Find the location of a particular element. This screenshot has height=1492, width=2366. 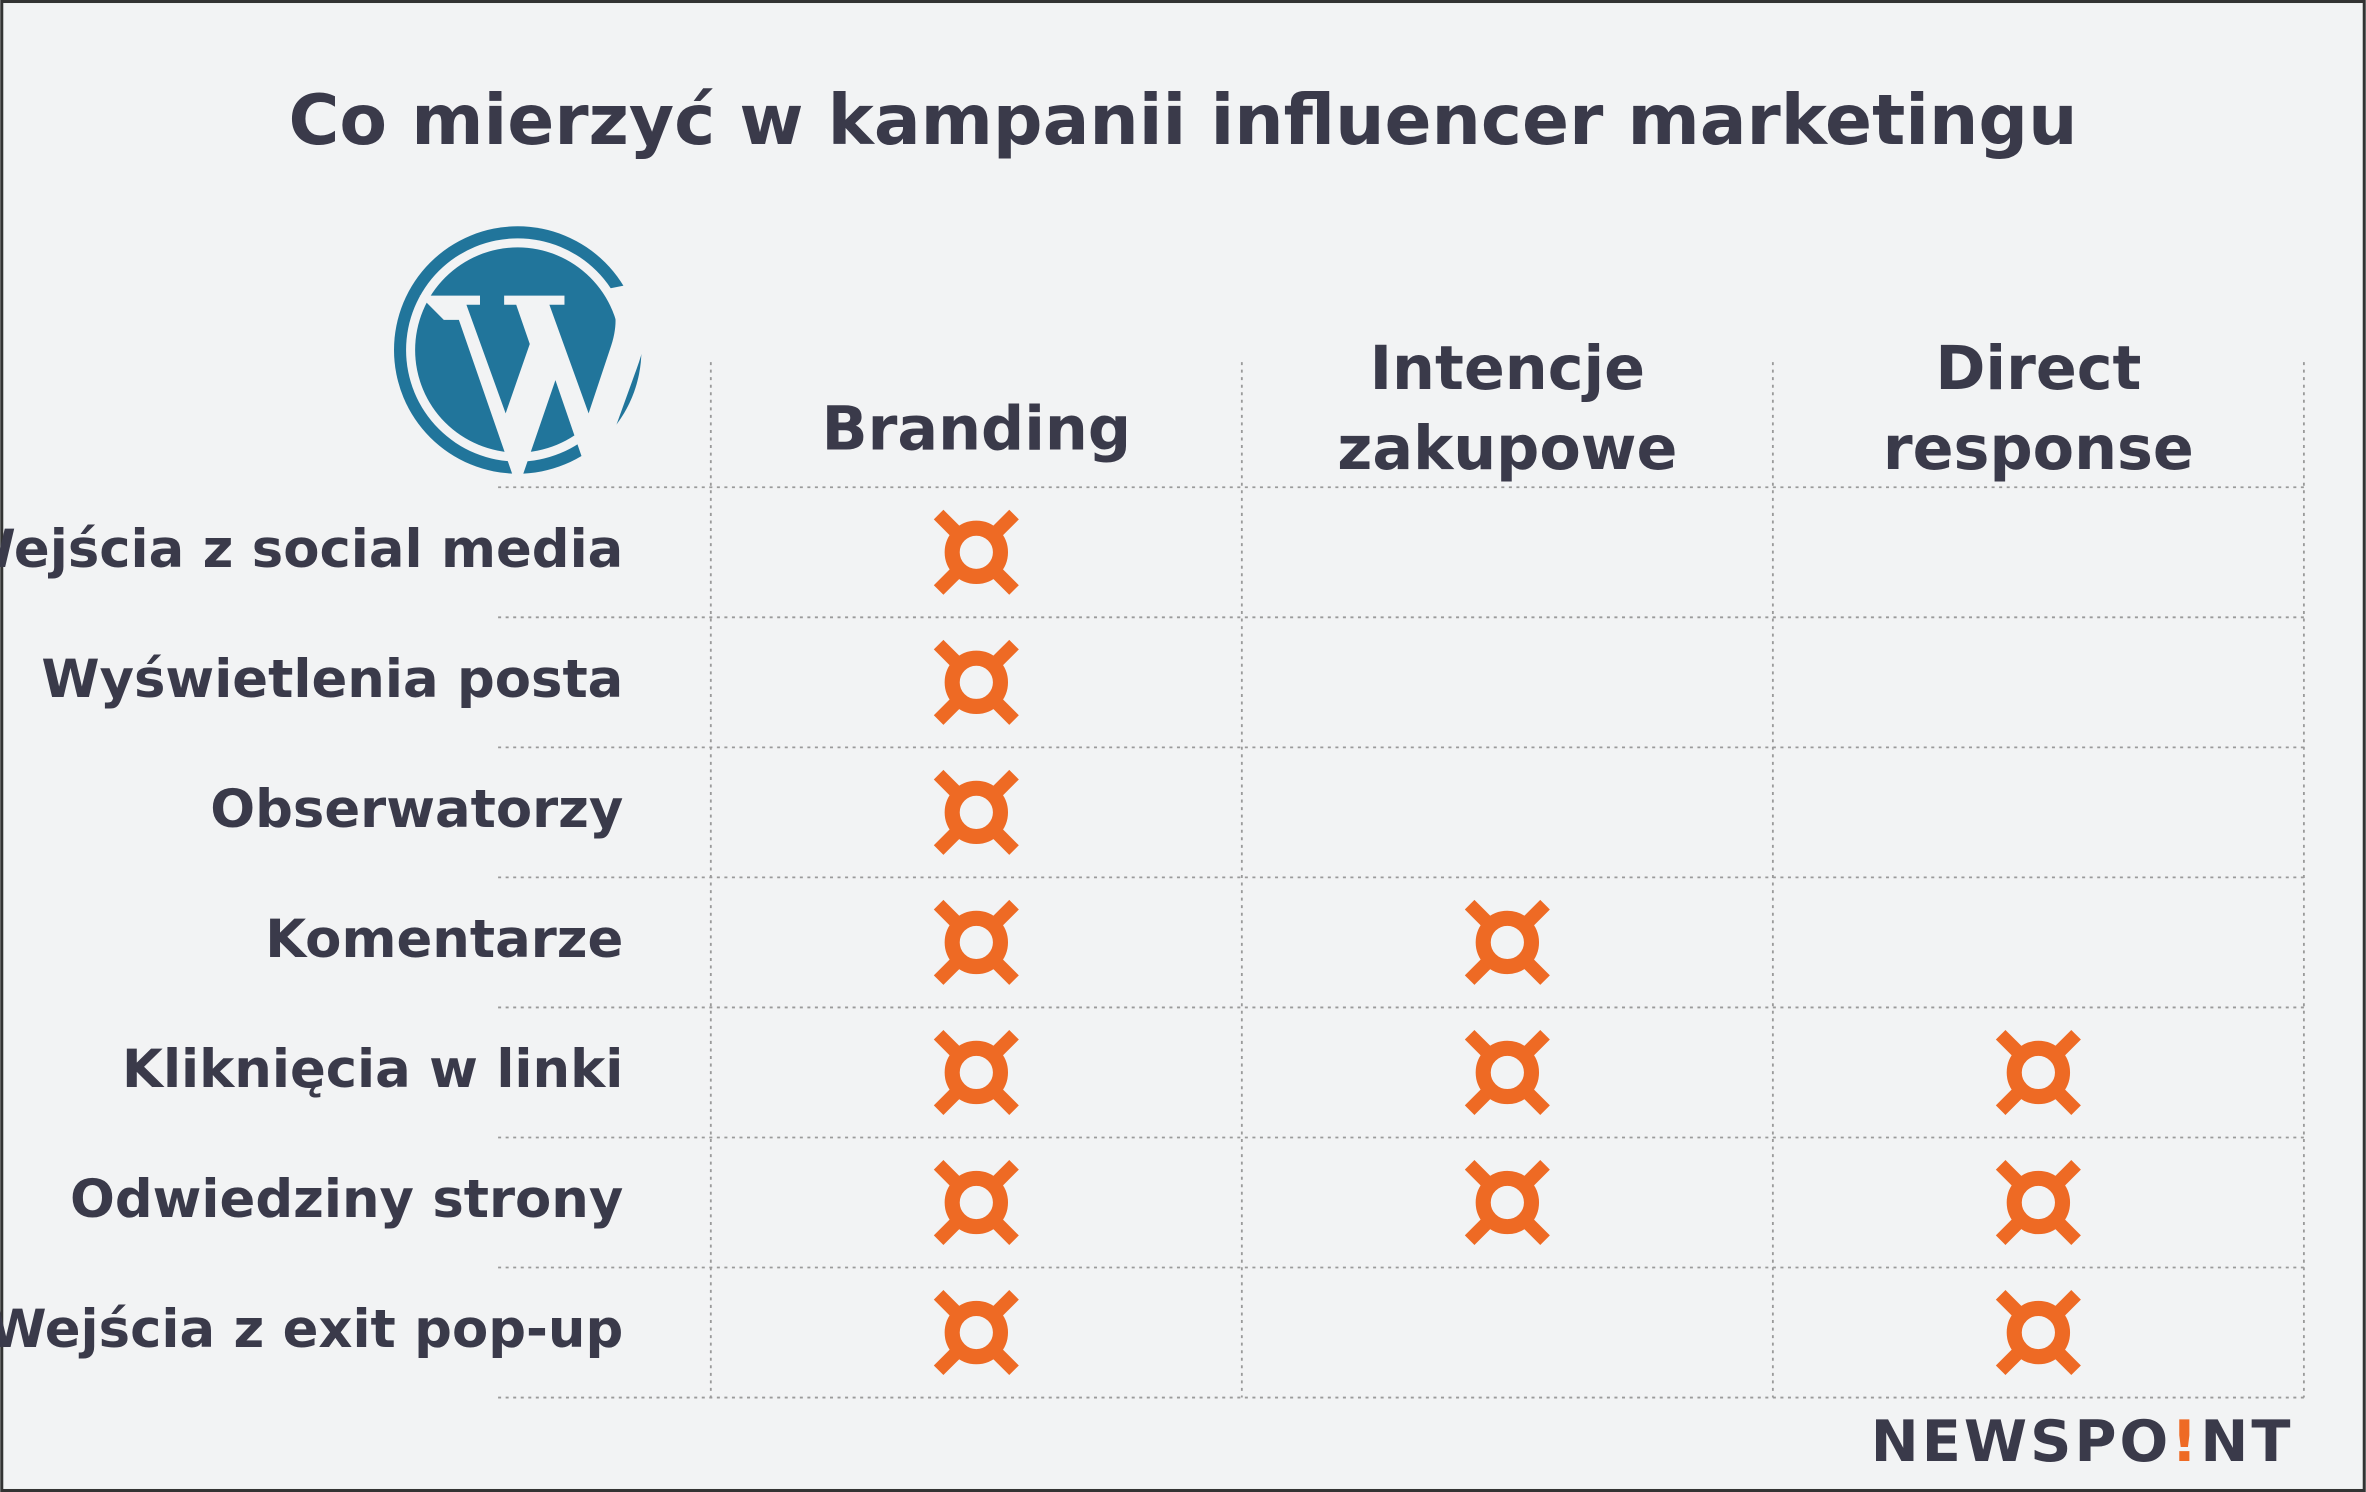

brand-logo: NEWSPO!NT is located at coordinates (2082, 1441).